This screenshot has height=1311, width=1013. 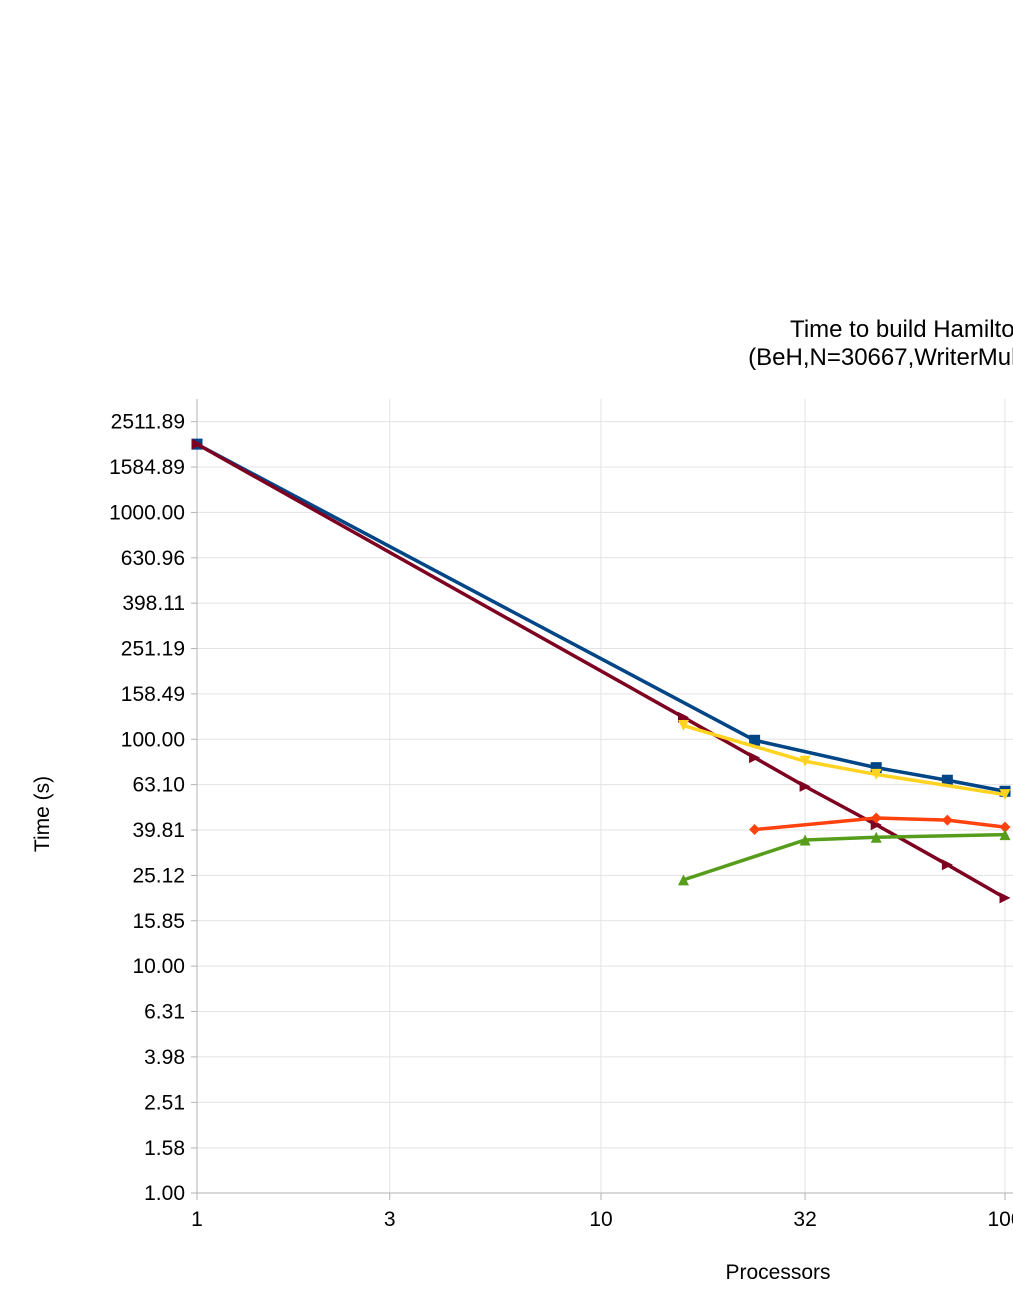 I want to click on chart-subtitle: (BeH,N=30667,WriterMultiplexor), so click(x=880, y=357).